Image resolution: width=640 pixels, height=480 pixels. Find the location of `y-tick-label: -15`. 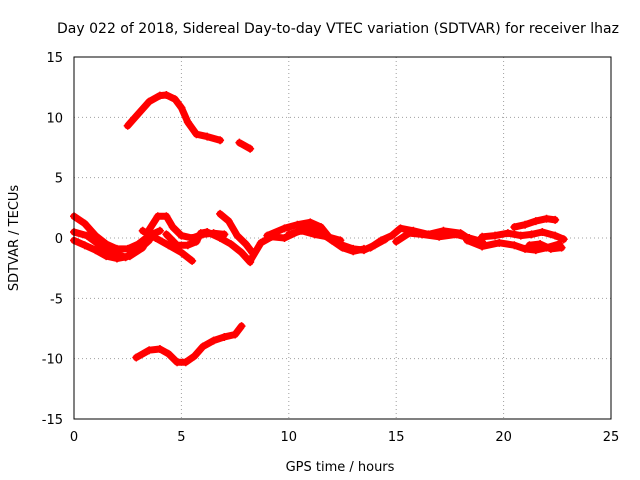

y-tick-label: -15 is located at coordinates (52, 420).